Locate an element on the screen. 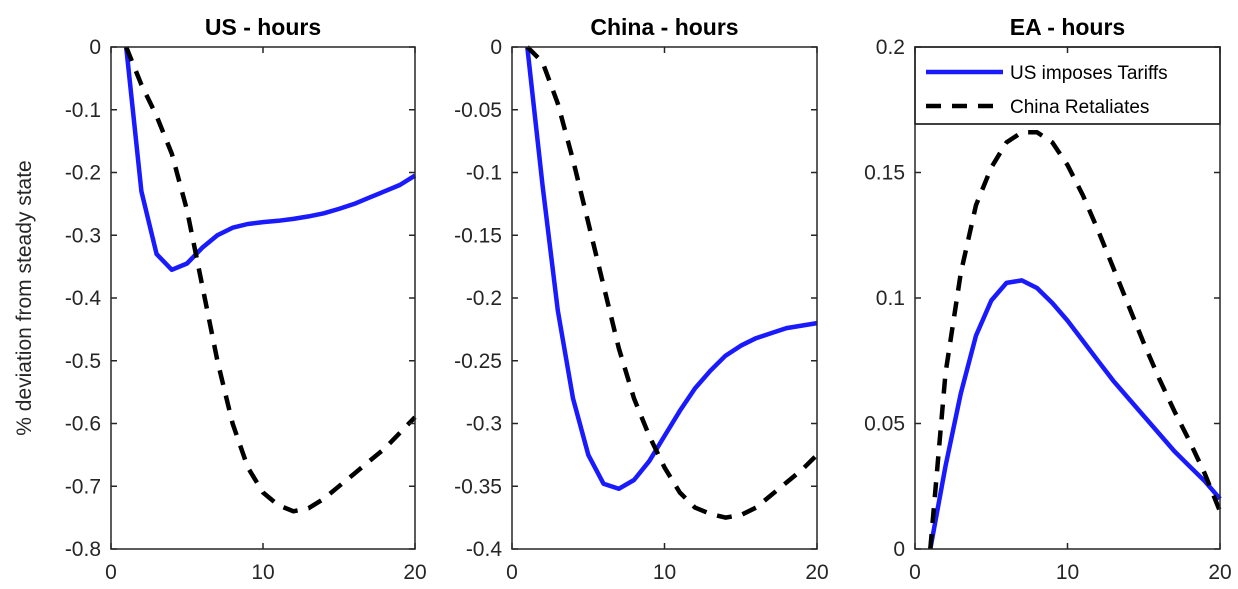 The image size is (1238, 589). y-tick-label: 0.2 is located at coordinates (890, 47).